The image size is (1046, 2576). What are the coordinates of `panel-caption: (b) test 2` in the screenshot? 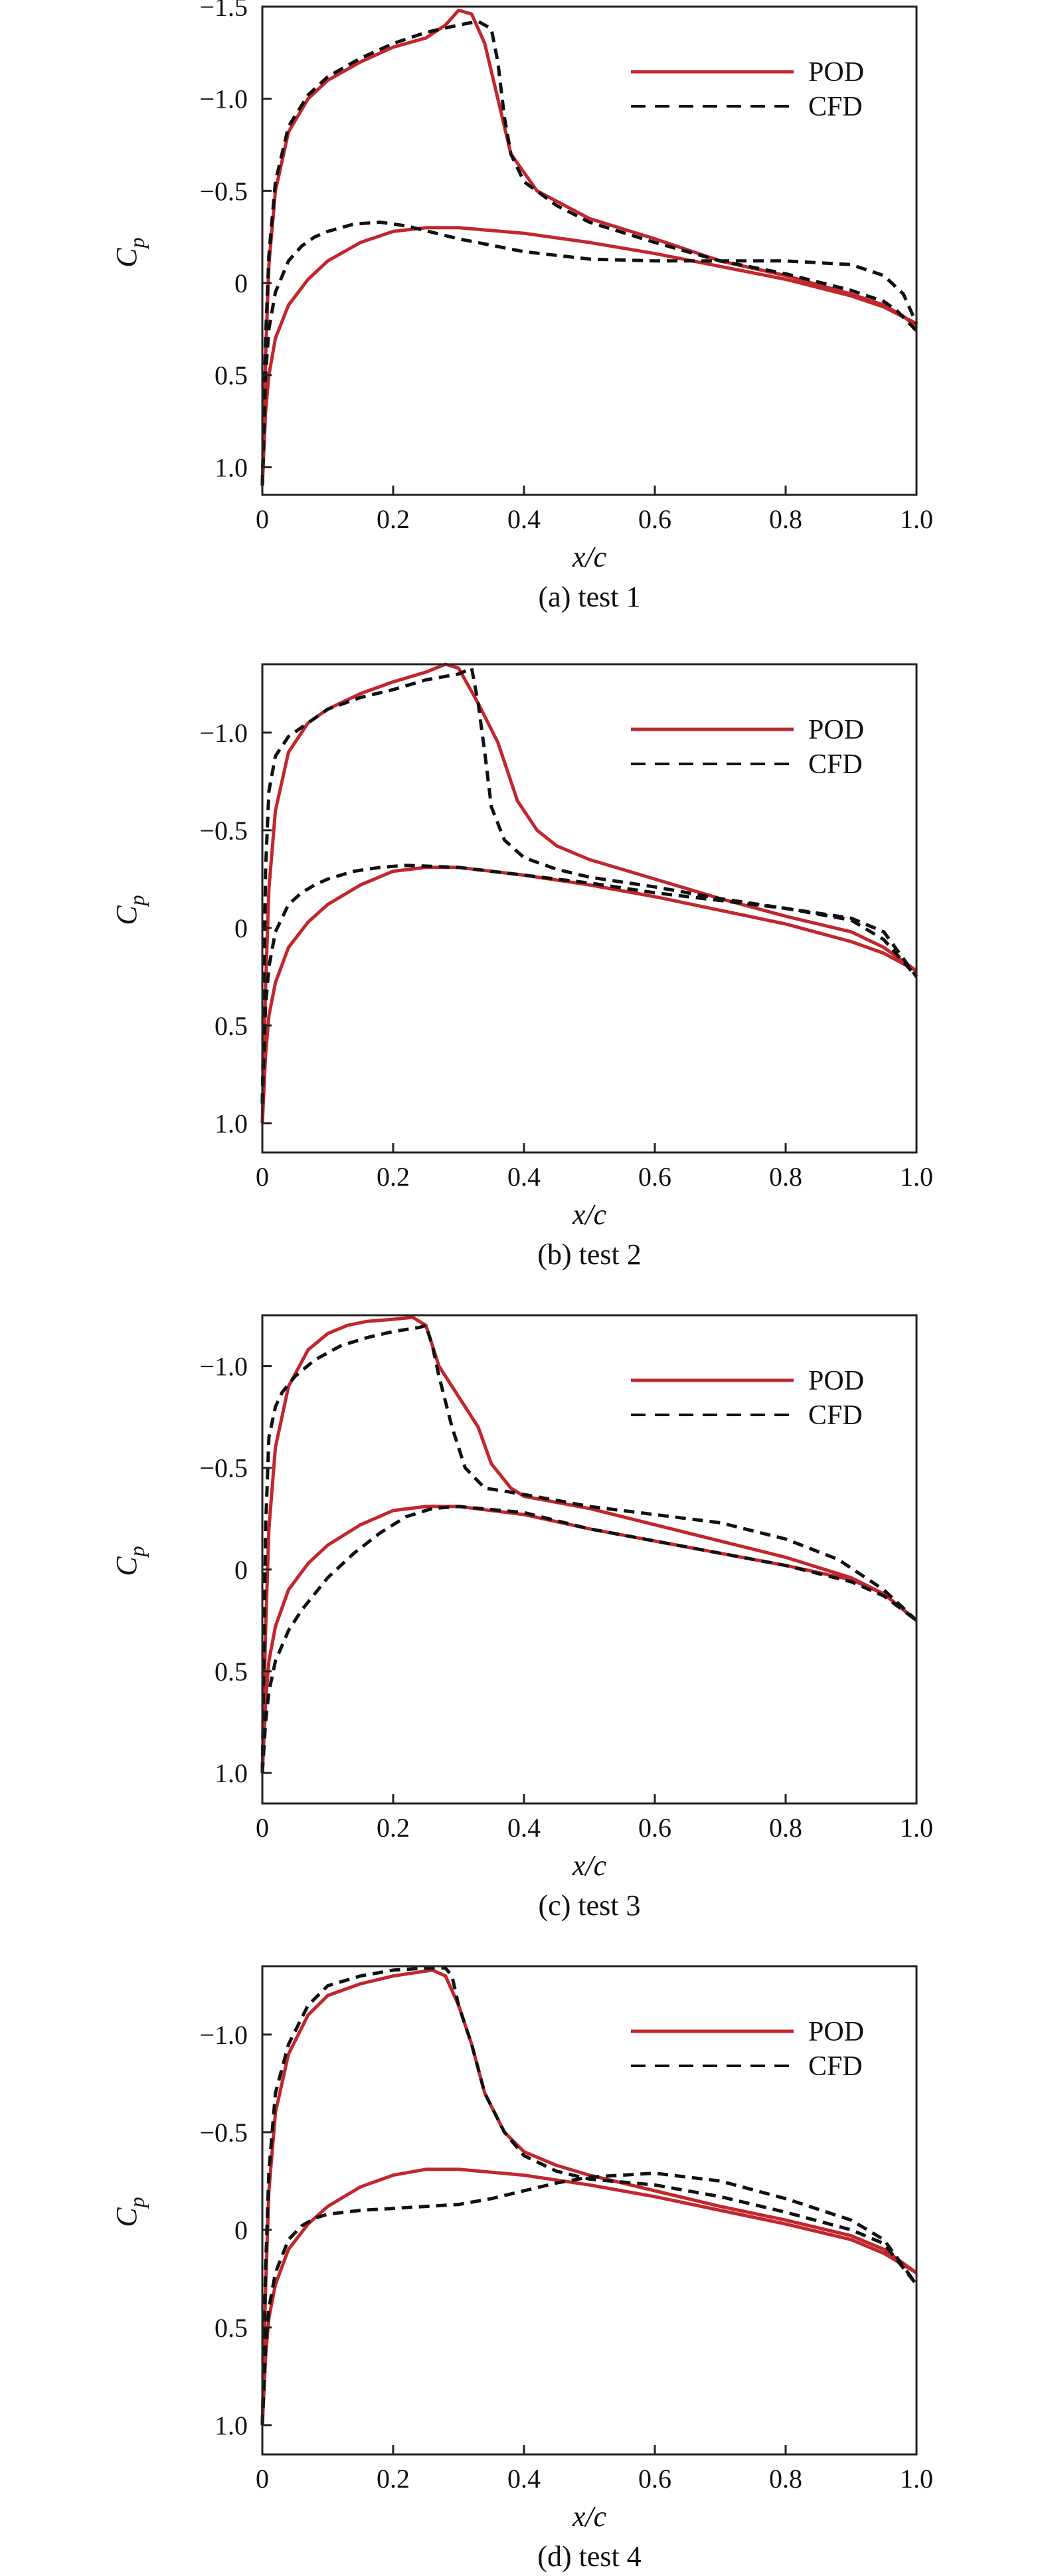 It's located at (589, 1254).